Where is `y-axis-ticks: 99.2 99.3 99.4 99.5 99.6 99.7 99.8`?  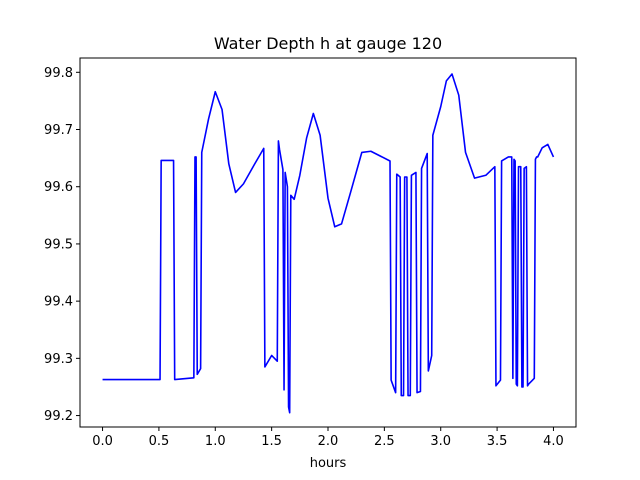 y-axis-ticks: 99.2 99.3 99.4 99.5 99.6 99.7 99.8 is located at coordinates (62, 245).